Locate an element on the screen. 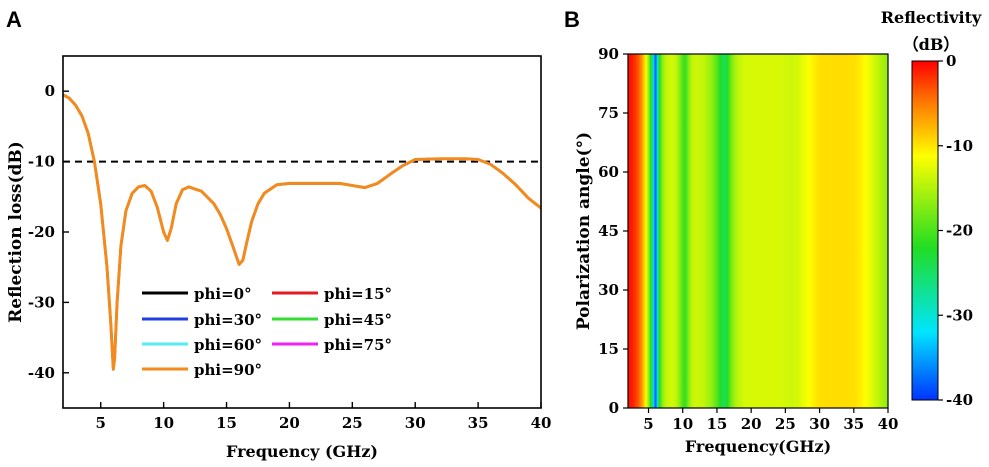  legend-entry: phi=0° is located at coordinates (223, 294).